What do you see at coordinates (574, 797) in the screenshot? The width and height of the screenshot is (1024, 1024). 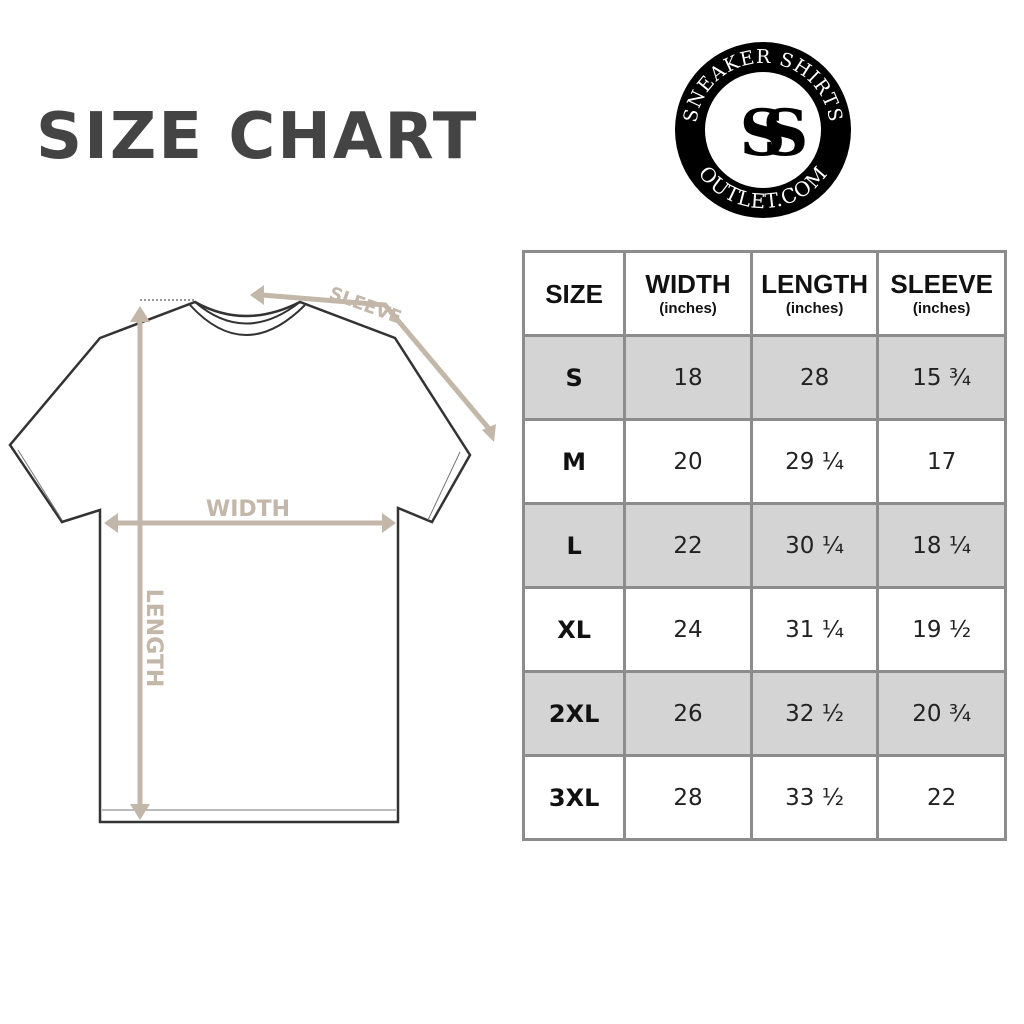 I see `size-cell: 3XL` at bounding box center [574, 797].